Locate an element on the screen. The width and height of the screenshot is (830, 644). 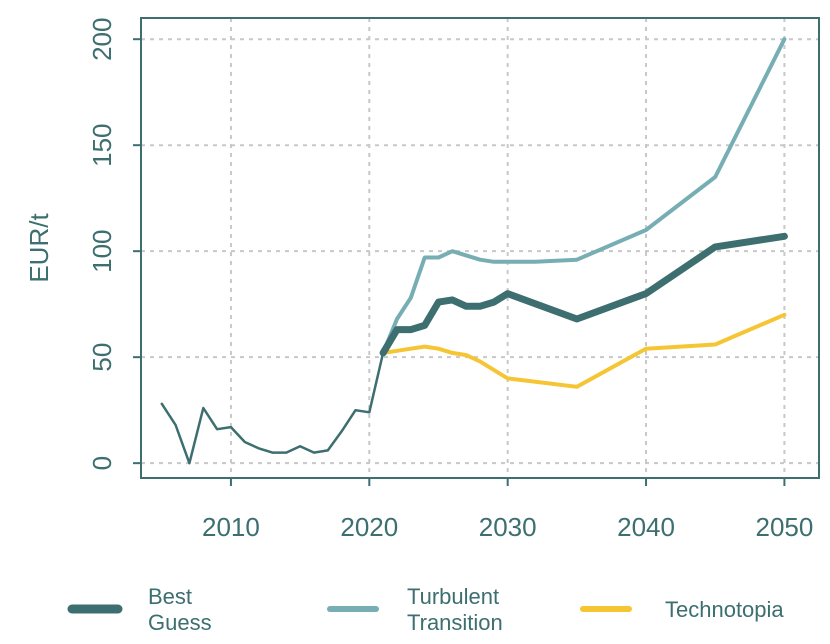
y-axis: 0 50 100 150 200 is located at coordinates (114, 244).